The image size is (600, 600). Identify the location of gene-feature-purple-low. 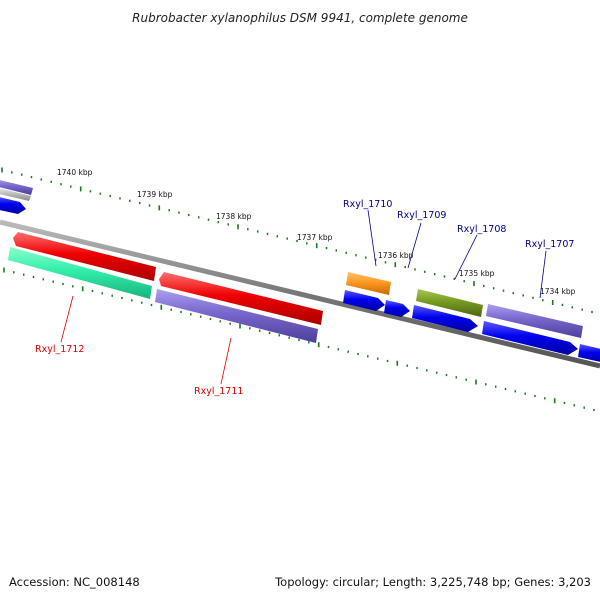
(236, 316).